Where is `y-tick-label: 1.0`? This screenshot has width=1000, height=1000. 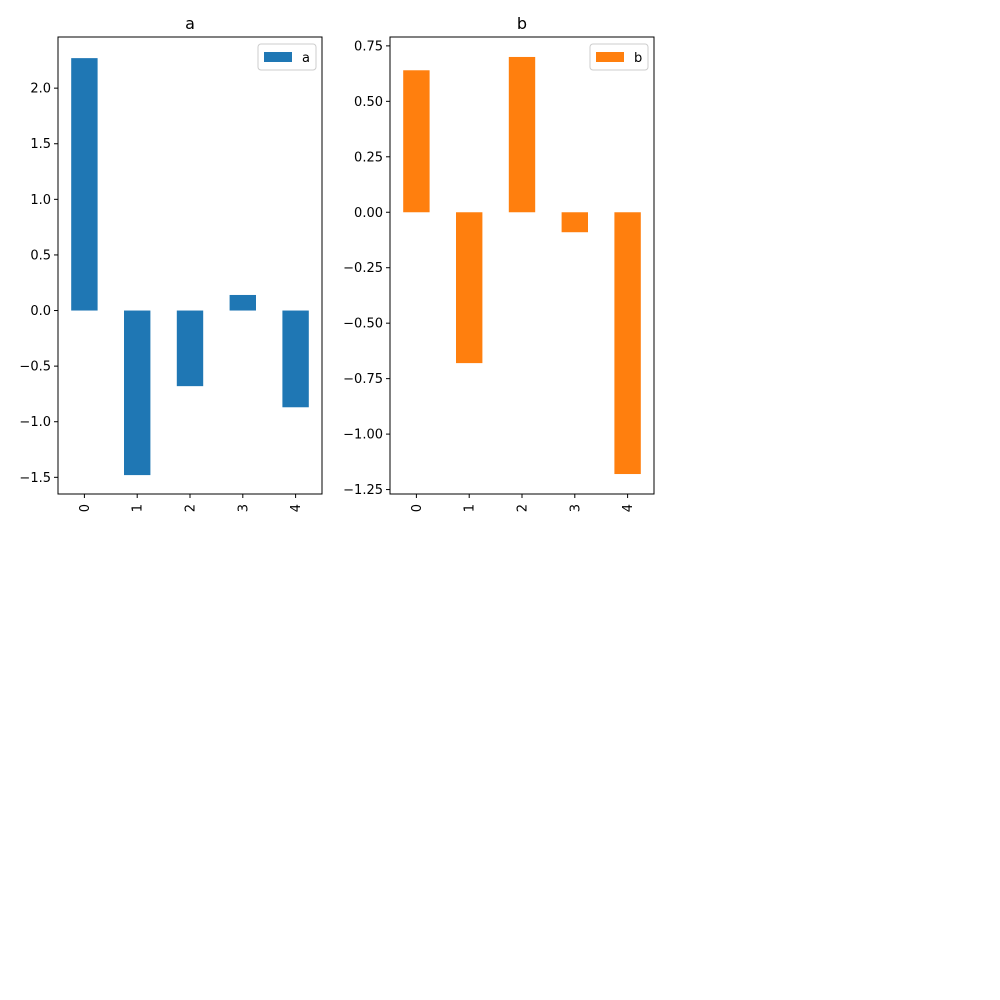
y-tick-label: 1.0 is located at coordinates (40, 200).